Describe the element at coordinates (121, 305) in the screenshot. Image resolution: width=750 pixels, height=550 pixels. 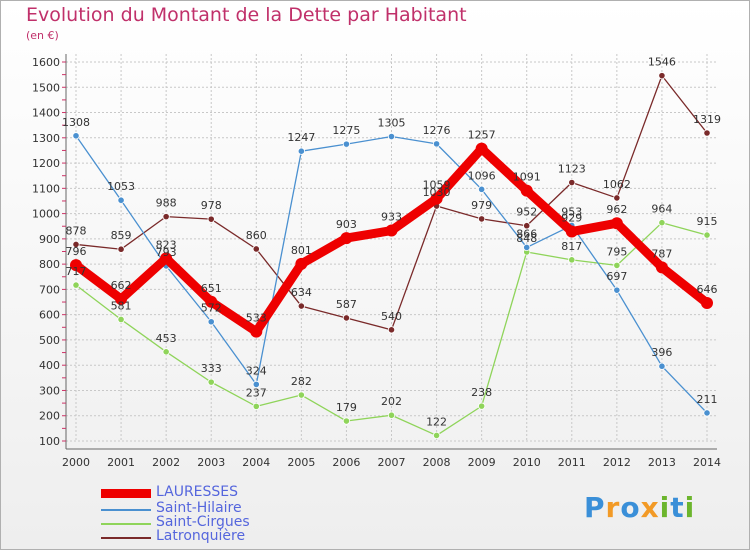
I see `data-label: 581` at that location.